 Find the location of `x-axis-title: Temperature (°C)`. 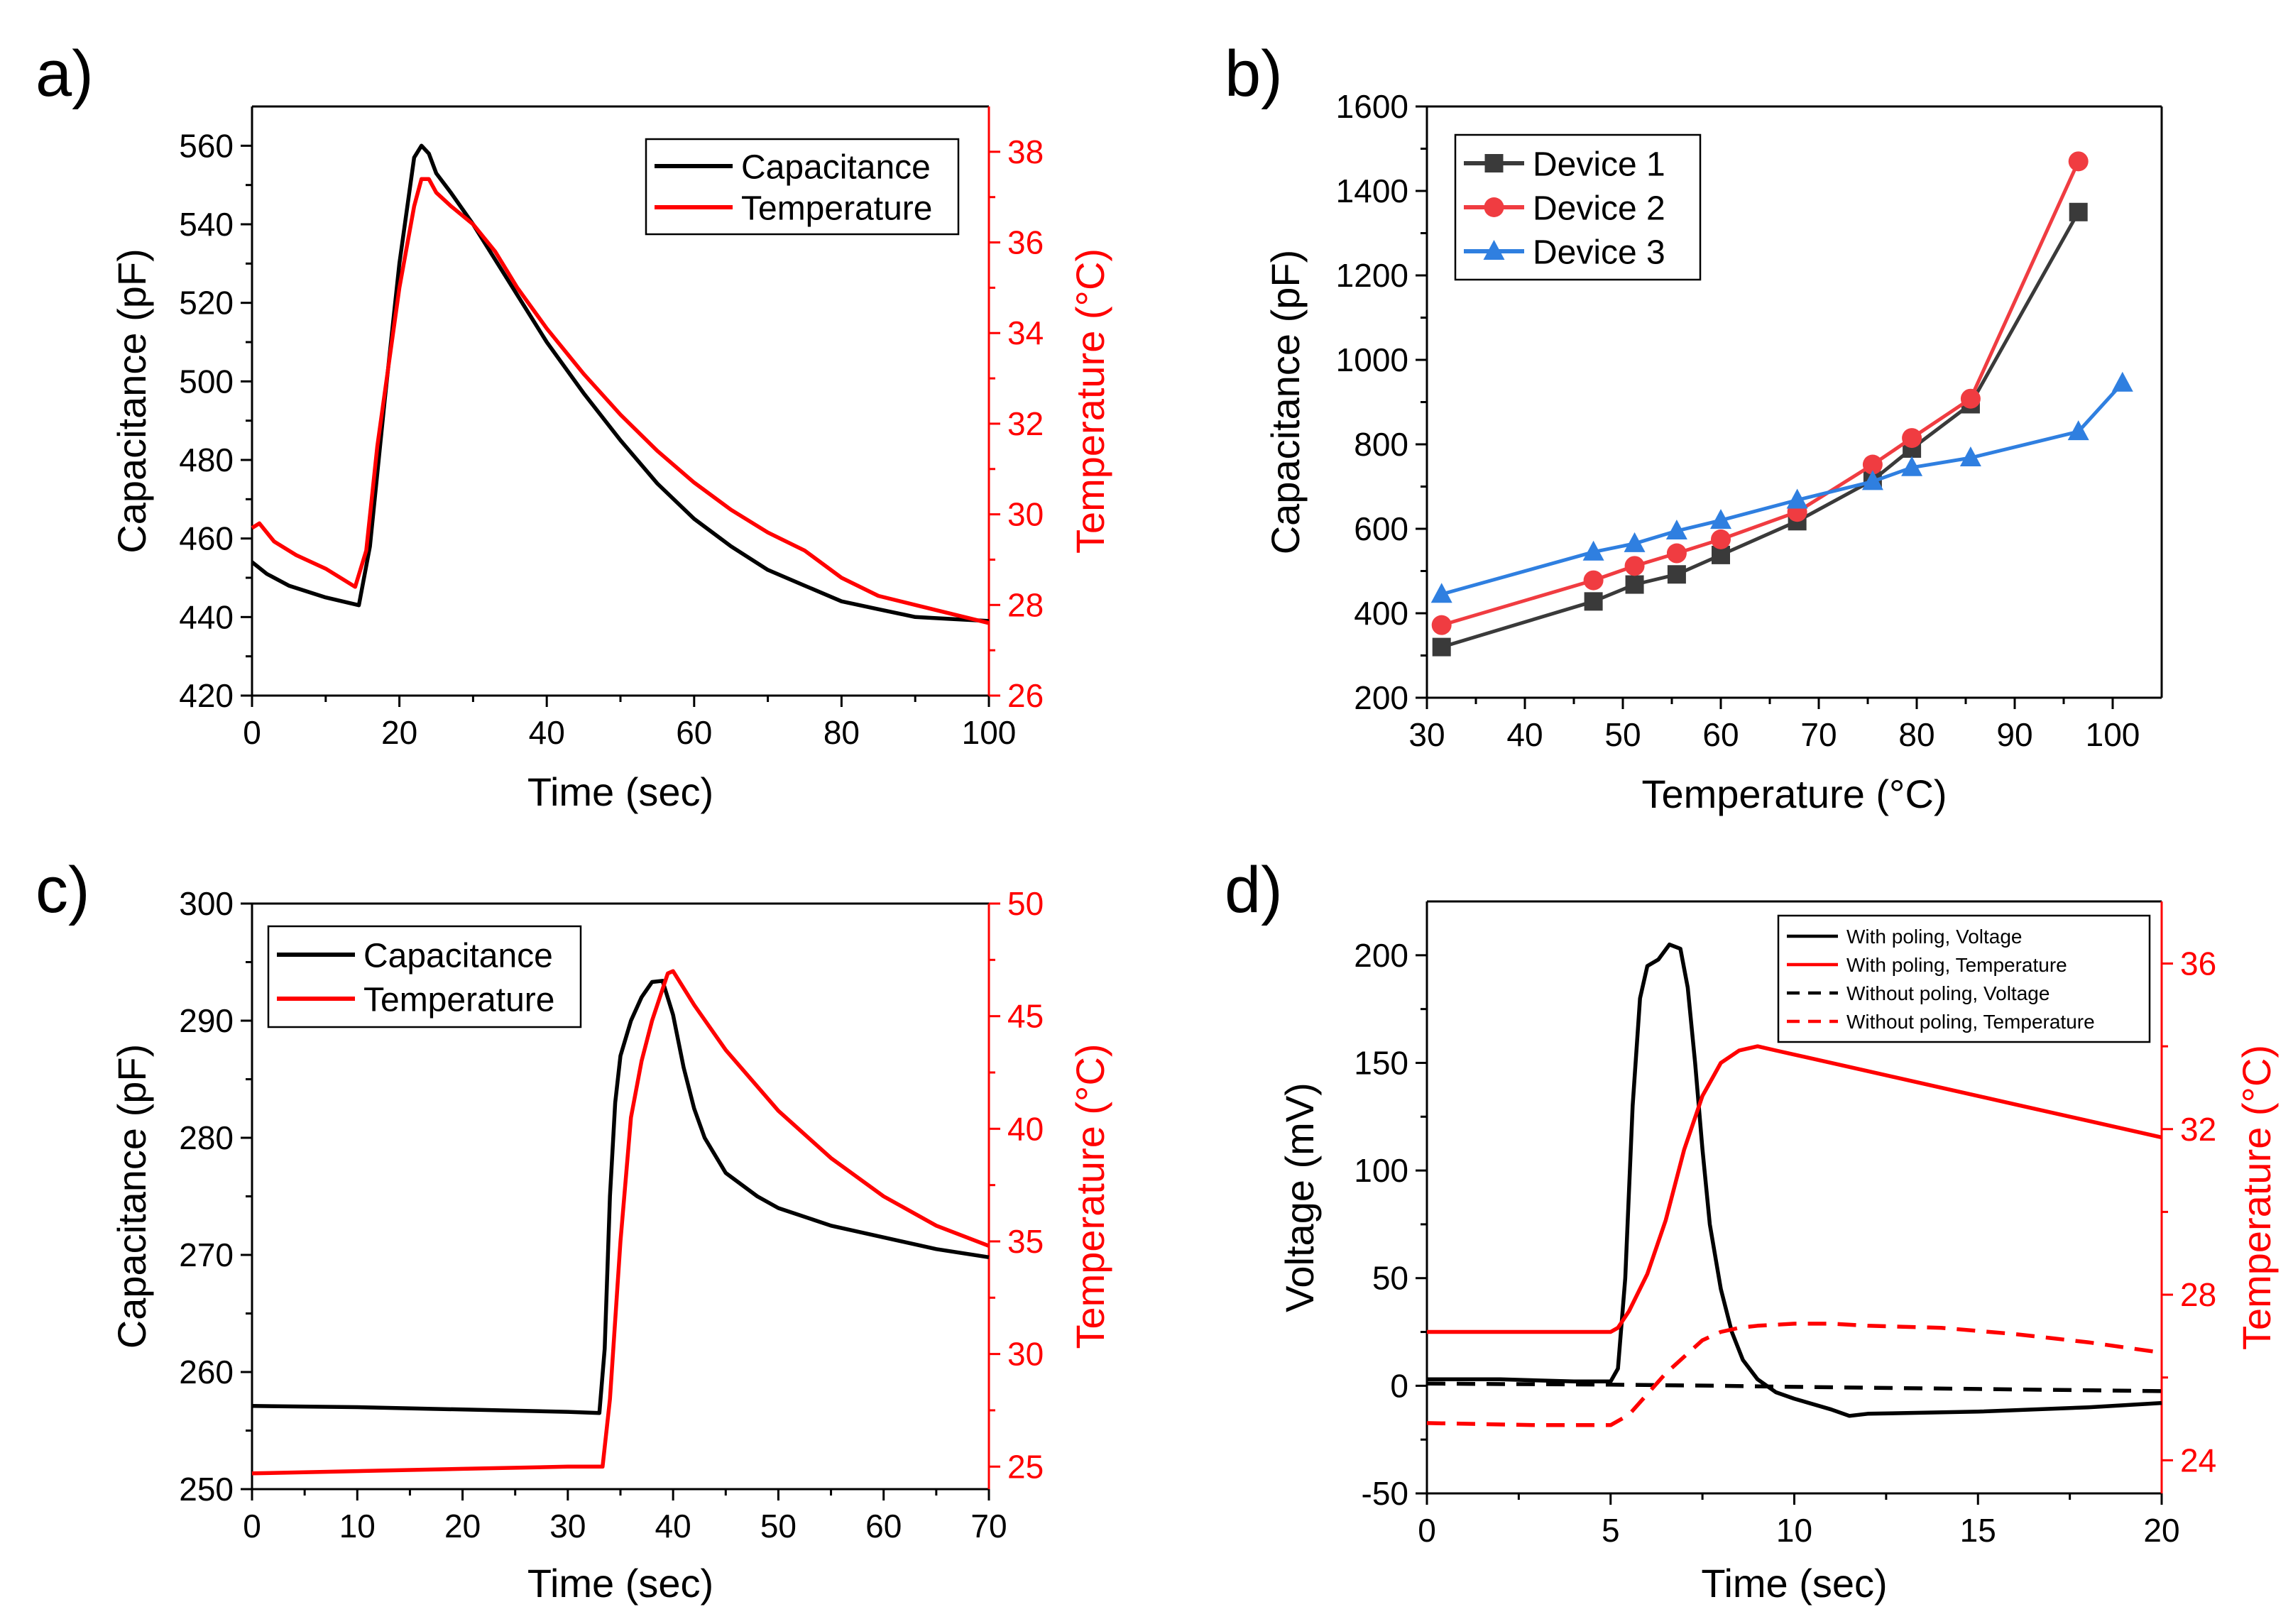

x-axis-title: Temperature (°C) is located at coordinates (1794, 794).